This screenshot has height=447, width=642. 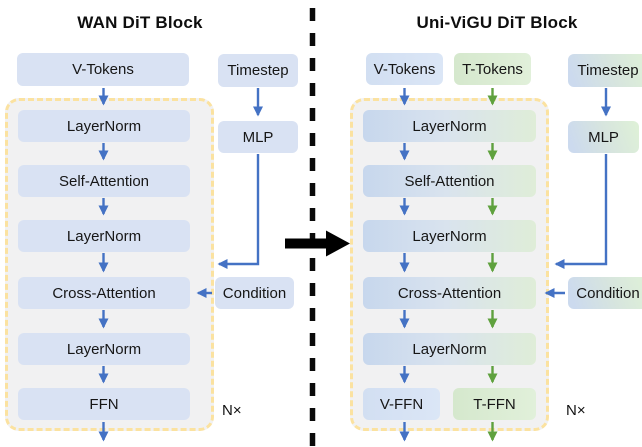 What do you see at coordinates (449, 126) in the screenshot?
I see `right-layernorm-1: LayerNorm` at bounding box center [449, 126].